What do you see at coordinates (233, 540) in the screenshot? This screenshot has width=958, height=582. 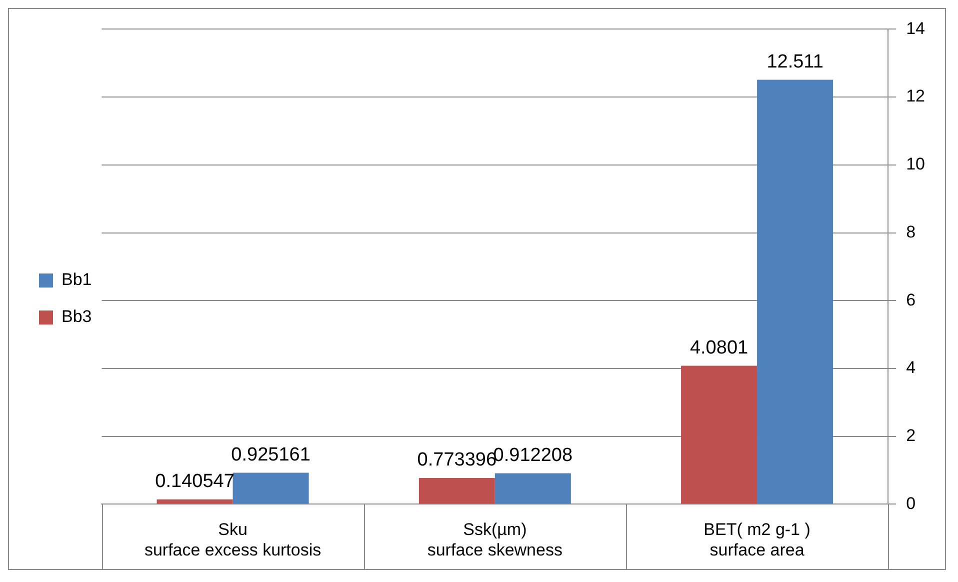 I see `x-tick-label: Sku surface excess kurtosis` at bounding box center [233, 540].